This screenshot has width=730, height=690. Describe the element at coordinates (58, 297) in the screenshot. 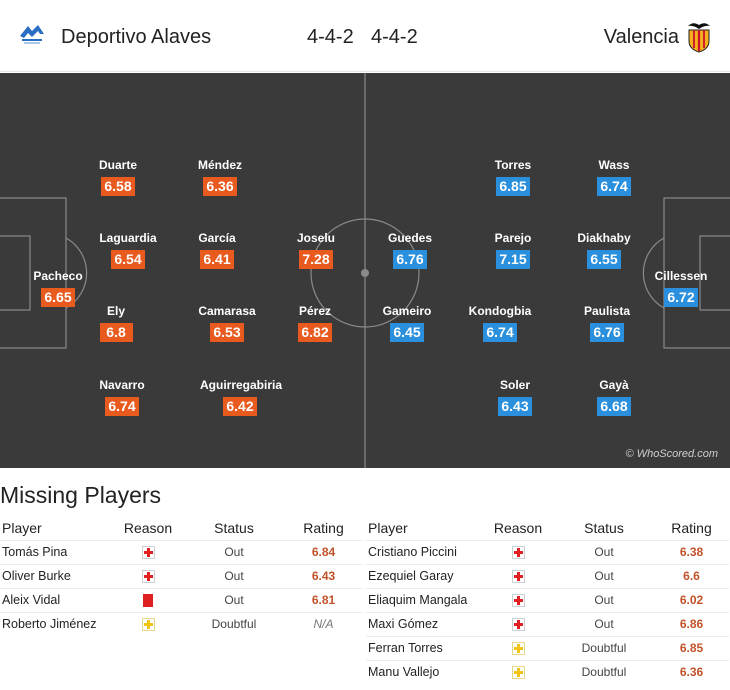

I see `player-rating: 6.65` at that location.